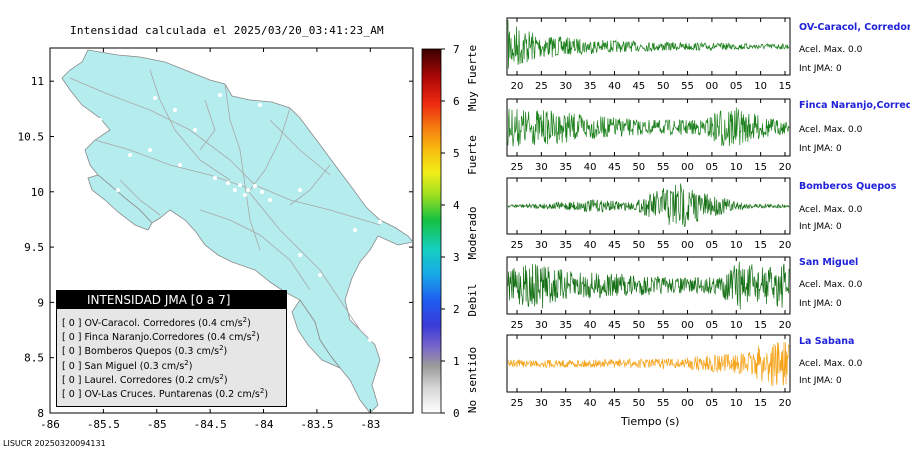  What do you see at coordinates (456, 49) in the screenshot?
I see `colorbar-tick-label: 7` at bounding box center [456, 49].